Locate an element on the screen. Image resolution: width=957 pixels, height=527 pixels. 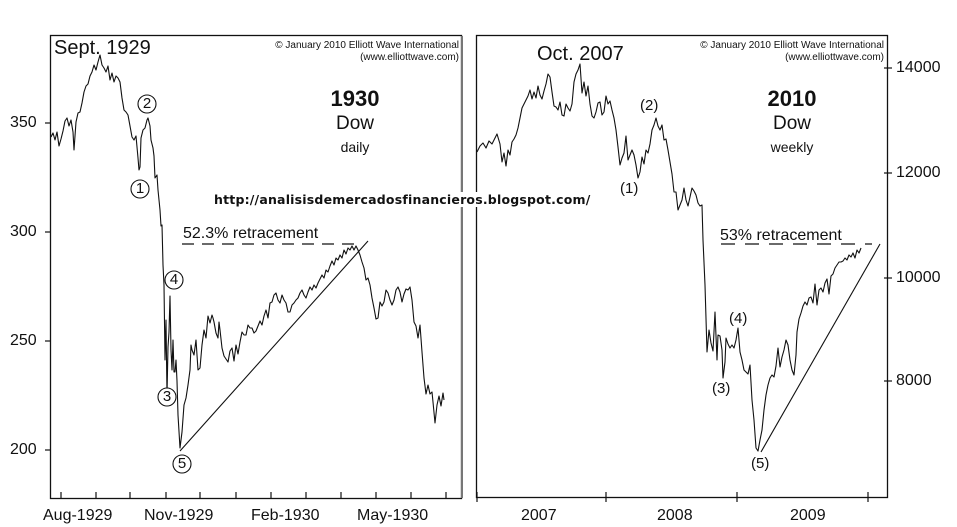
left-x-tick-feb-1930: Feb-1930 is located at coordinates (285, 515).